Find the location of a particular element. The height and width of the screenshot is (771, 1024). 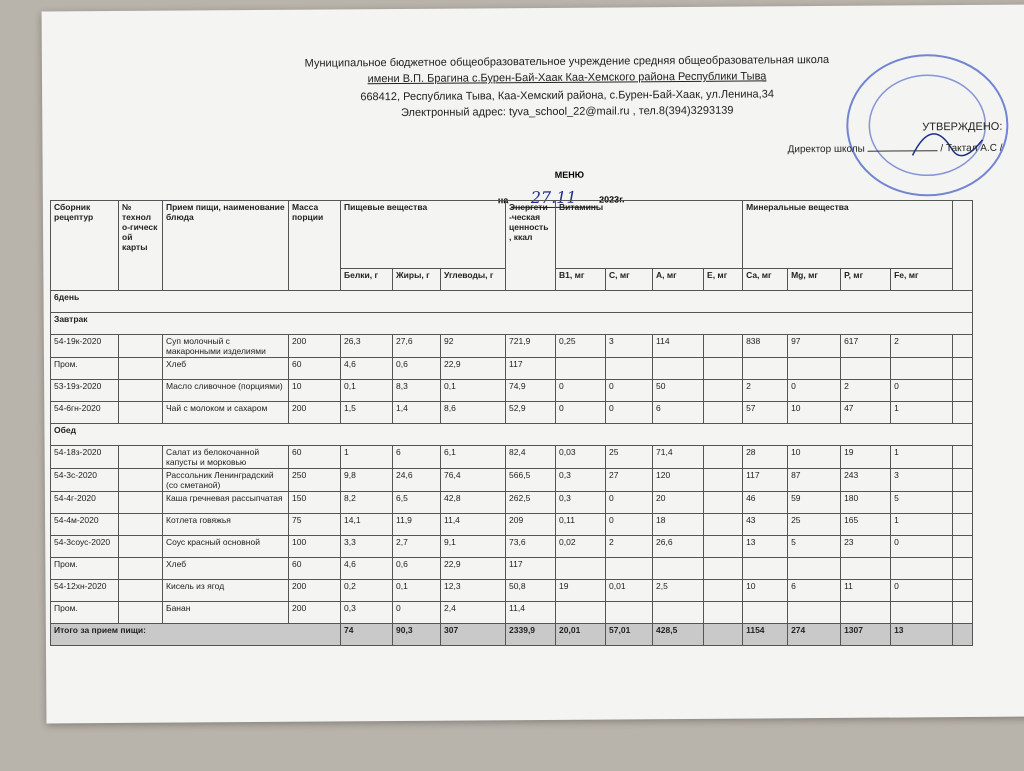

table-cell: Рассольник Ленинградский (со сметаной) is located at coordinates (225, 480).